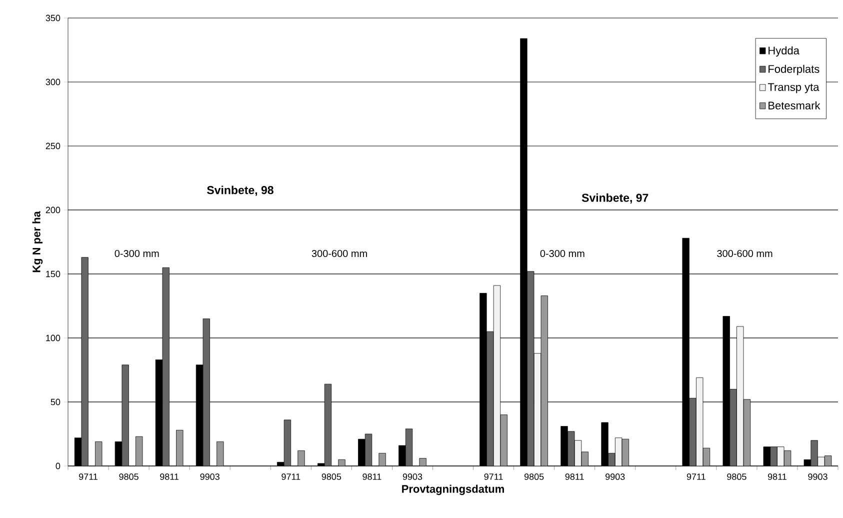  I want to click on y-tick-label: 150, so click(53, 274).